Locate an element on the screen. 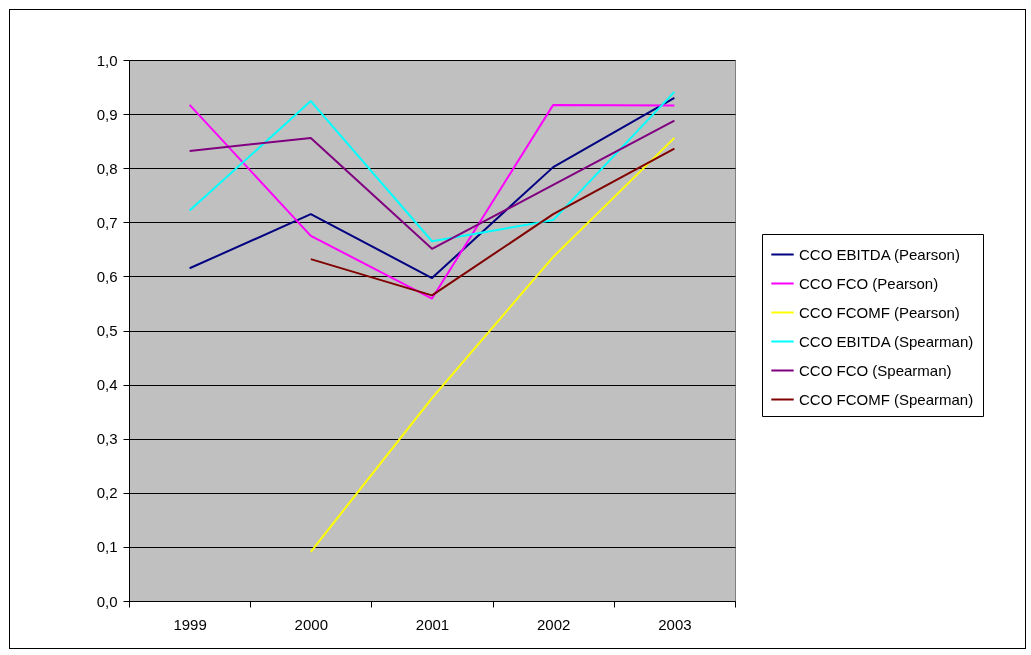 The image size is (1031, 655). y-tick-label: 0,9 is located at coordinates (107, 114).